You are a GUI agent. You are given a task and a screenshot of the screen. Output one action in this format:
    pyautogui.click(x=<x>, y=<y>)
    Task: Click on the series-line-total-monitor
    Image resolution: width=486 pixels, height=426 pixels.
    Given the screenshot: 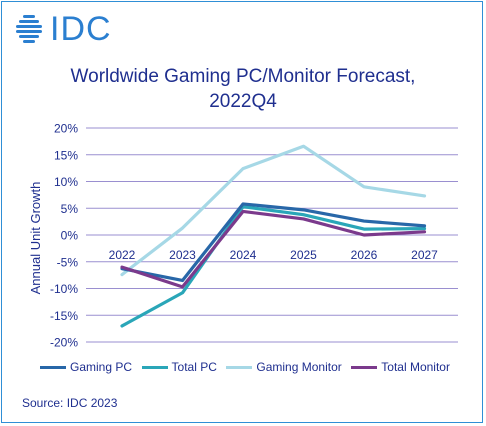 What is the action you would take?
    pyautogui.click(x=273, y=249)
    